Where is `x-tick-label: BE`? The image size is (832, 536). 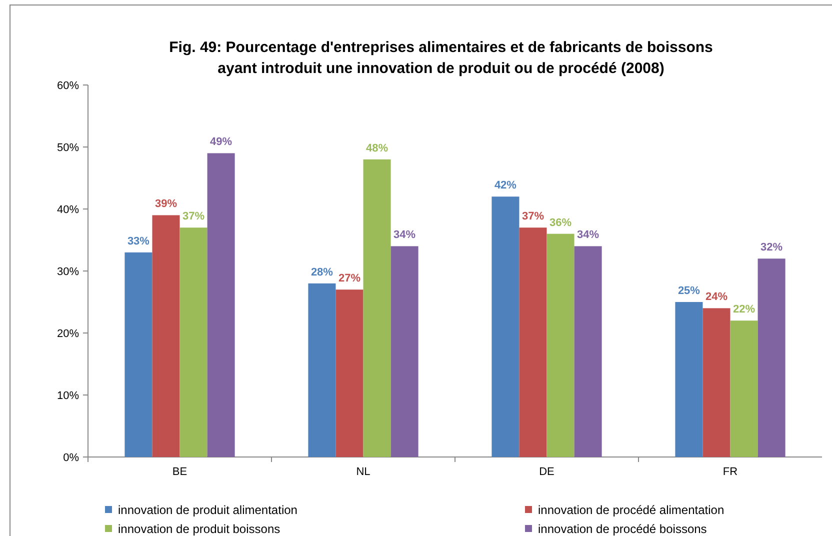
x-tick-label: BE is located at coordinates (180, 472).